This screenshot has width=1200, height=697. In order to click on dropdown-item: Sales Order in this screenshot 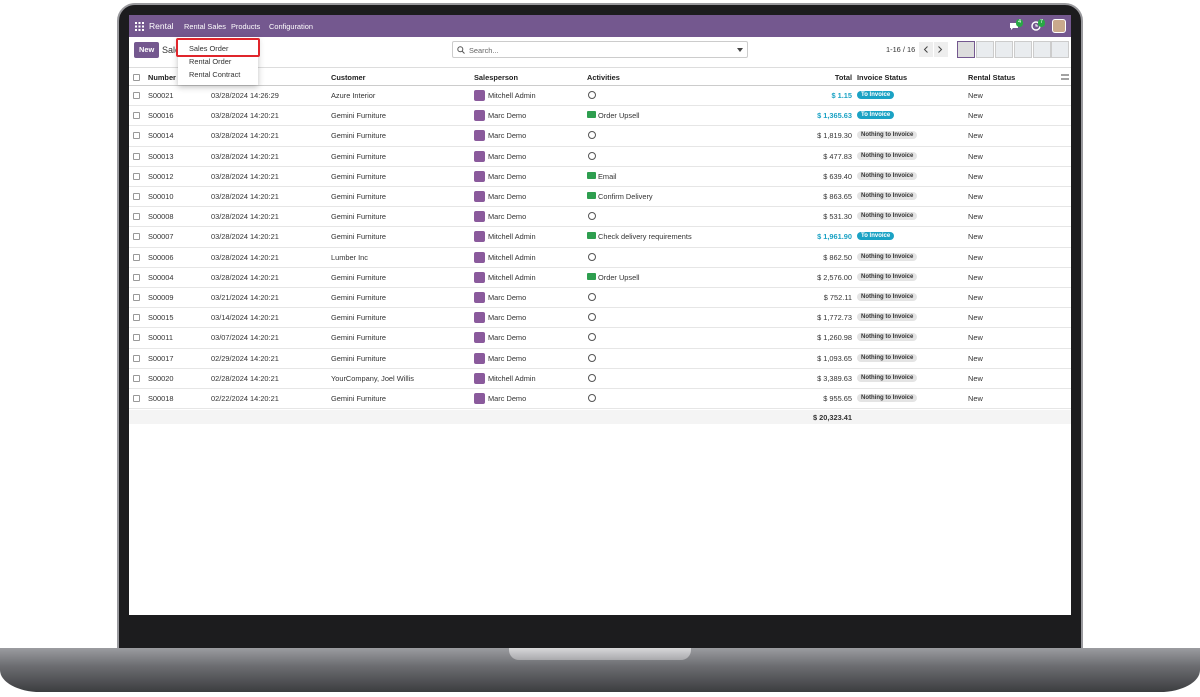, I will do `click(209, 48)`.